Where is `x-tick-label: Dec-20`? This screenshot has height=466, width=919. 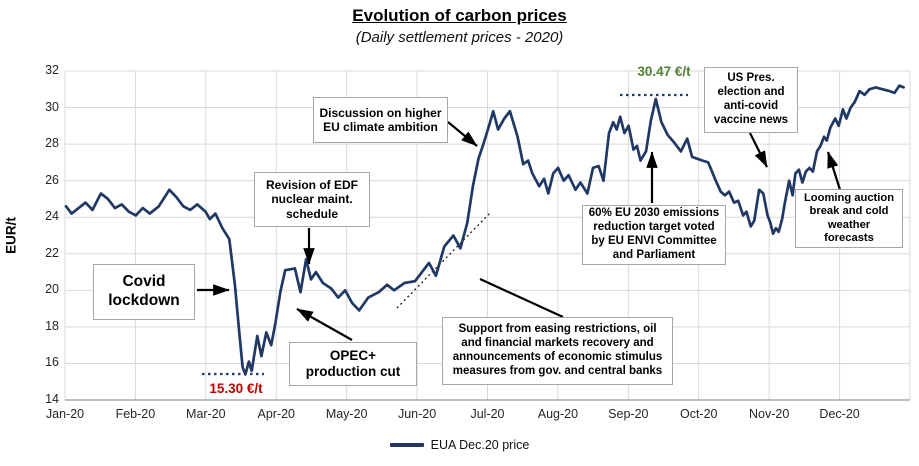
x-tick-label: Dec-20 is located at coordinates (839, 414).